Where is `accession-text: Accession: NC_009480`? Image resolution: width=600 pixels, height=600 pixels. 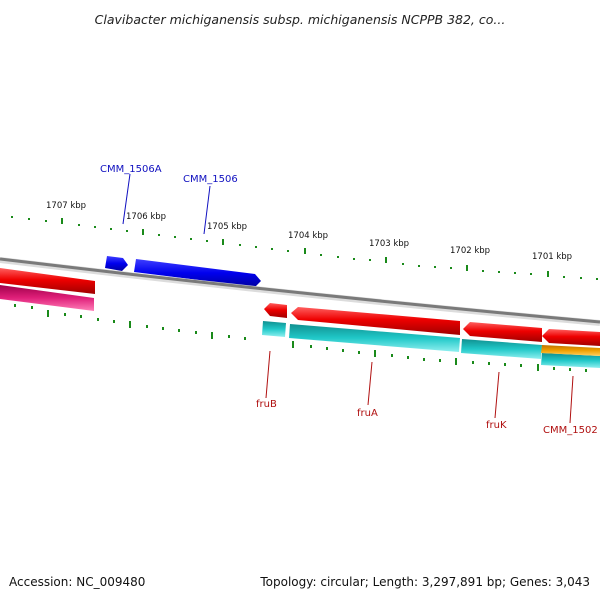
accession-text: Accession: NC_009480 is located at coordinates (77, 582).